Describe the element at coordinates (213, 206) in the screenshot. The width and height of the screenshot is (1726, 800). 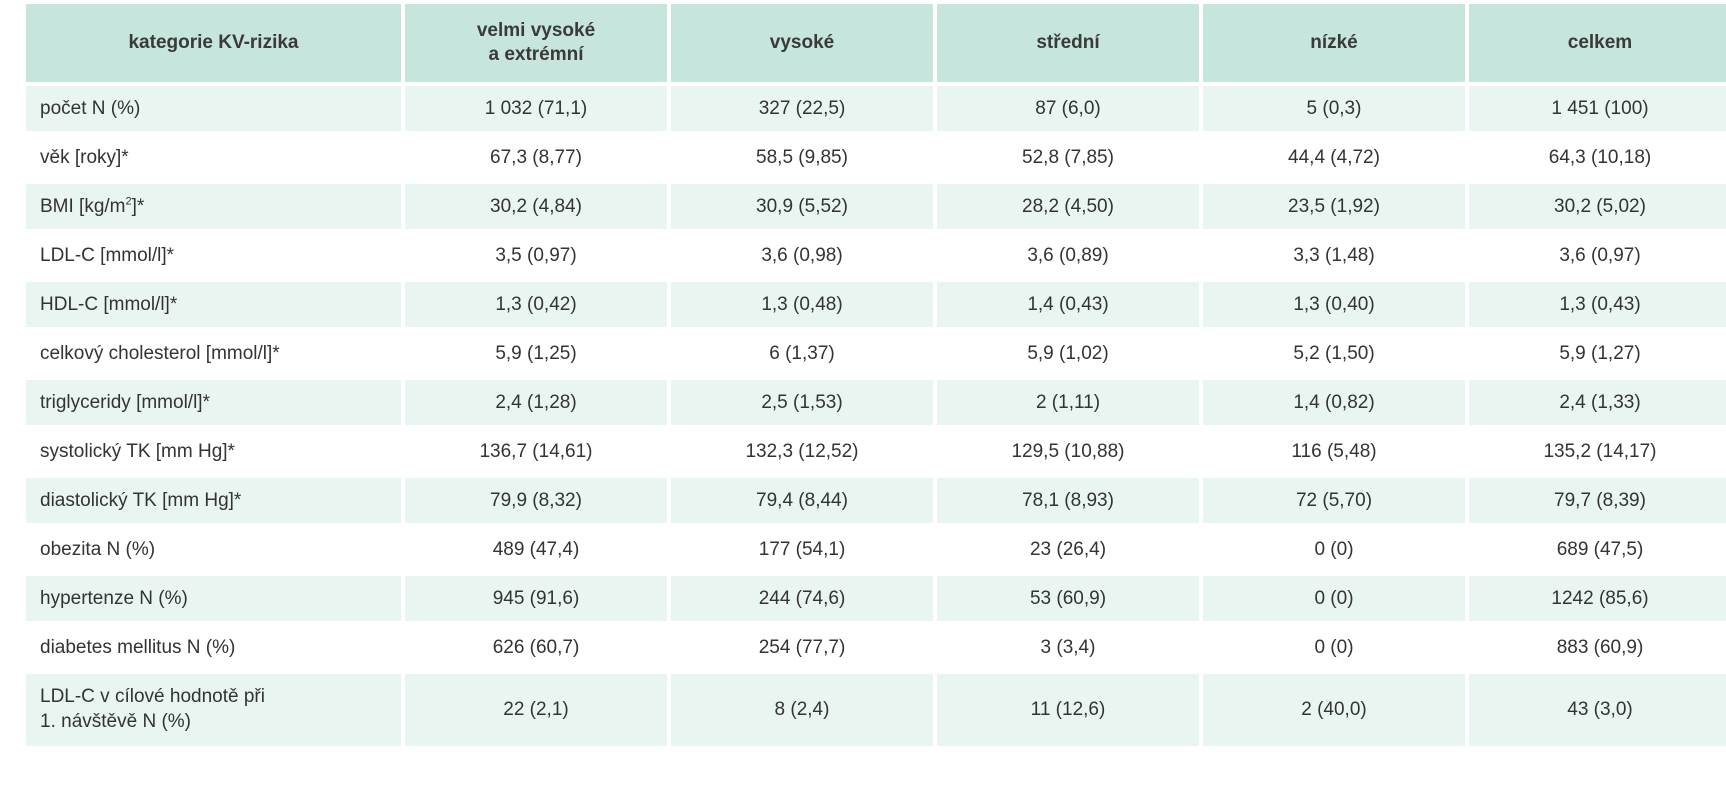
I see `row-label: BMI [kg/m2]*` at that location.